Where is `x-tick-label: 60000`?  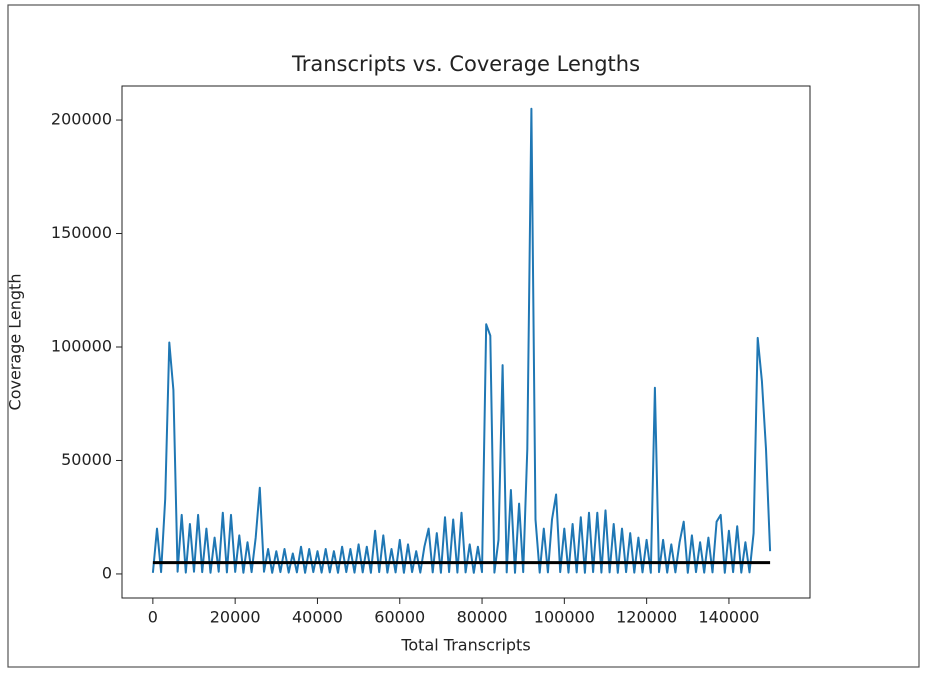
x-tick-label: 60000 is located at coordinates (399, 617).